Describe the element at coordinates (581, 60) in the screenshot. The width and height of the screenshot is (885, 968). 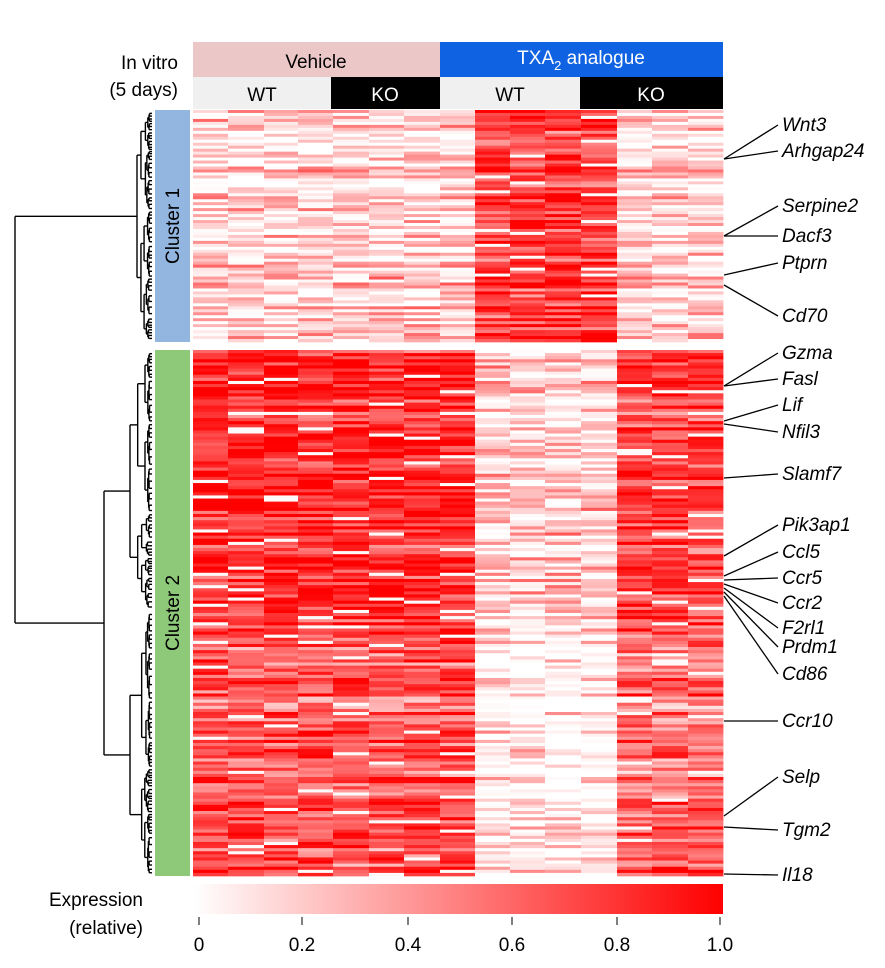
I see `treatment-label-txa2: TXA2 analogue` at that location.